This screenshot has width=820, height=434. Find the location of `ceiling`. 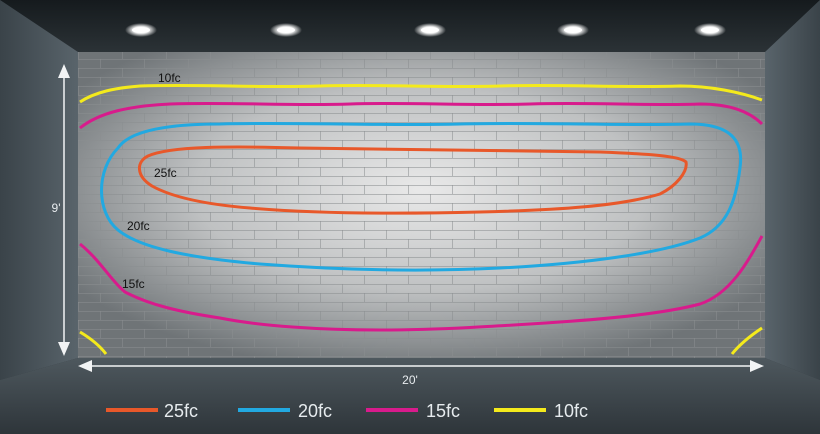

ceiling is located at coordinates (410, 26).